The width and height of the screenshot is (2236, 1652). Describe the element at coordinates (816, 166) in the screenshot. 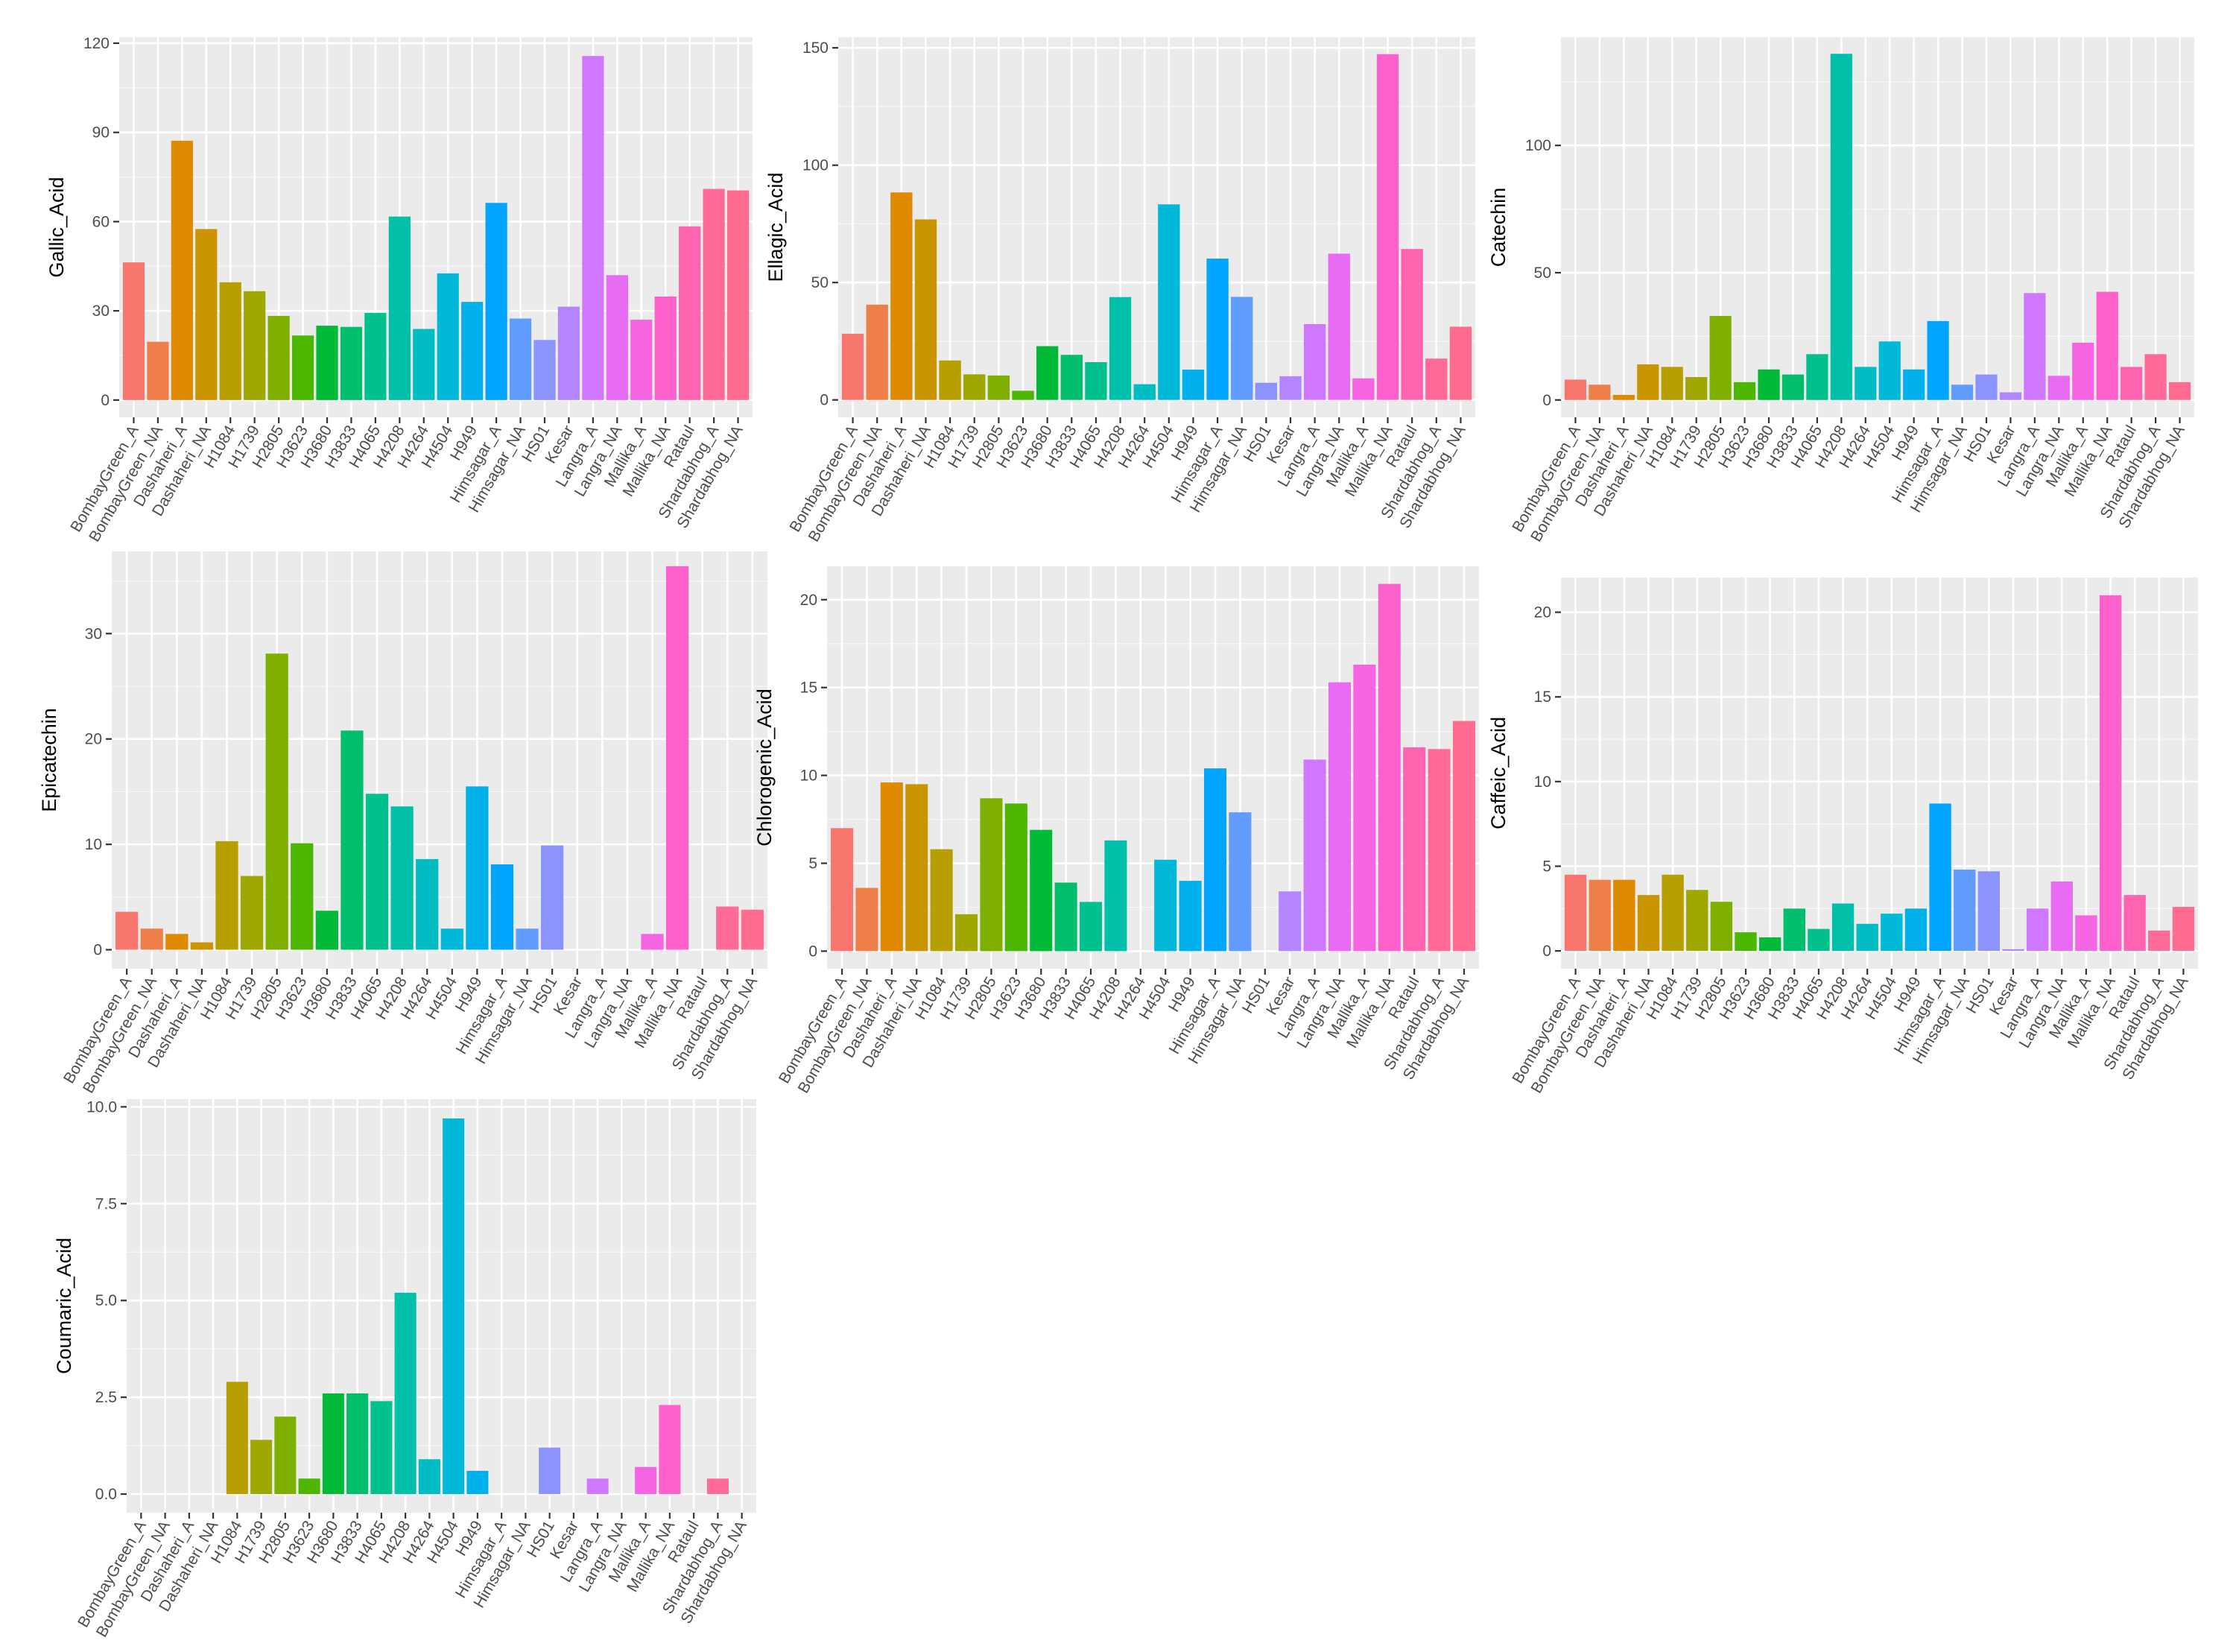

I see `y-tick-label: 100` at that location.